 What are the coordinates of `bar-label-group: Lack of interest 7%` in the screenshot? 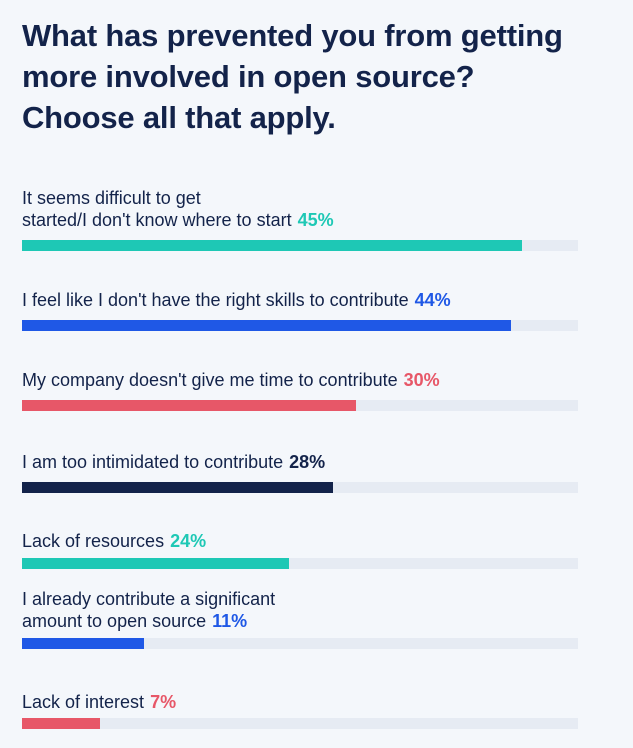 It's located at (302, 702).